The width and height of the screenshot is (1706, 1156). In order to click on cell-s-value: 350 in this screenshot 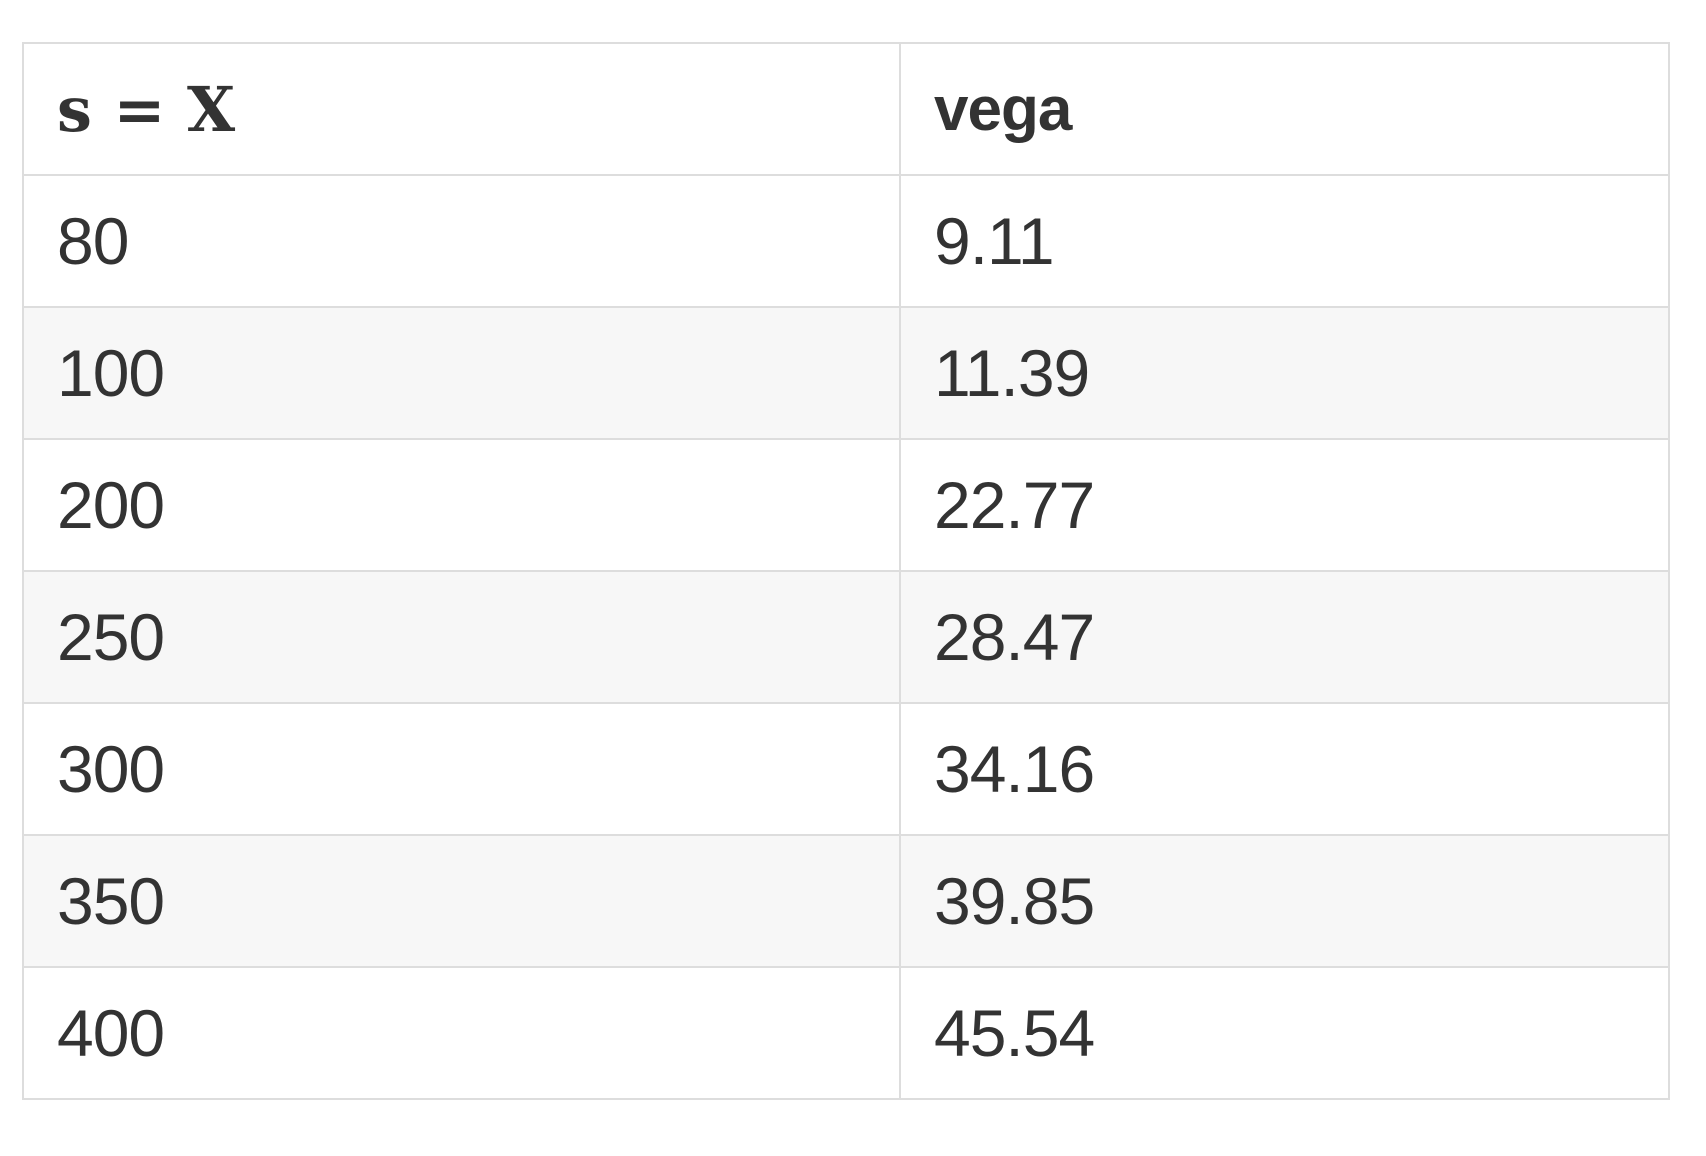, I will do `click(461, 901)`.